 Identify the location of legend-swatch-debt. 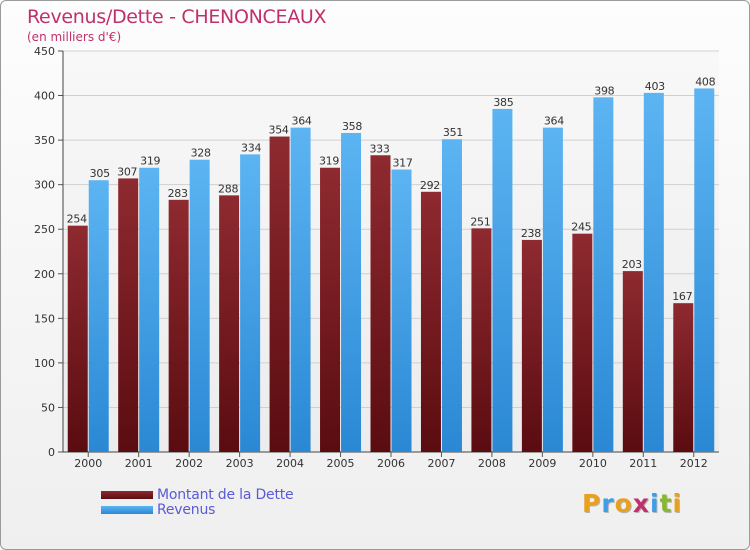
(127, 494).